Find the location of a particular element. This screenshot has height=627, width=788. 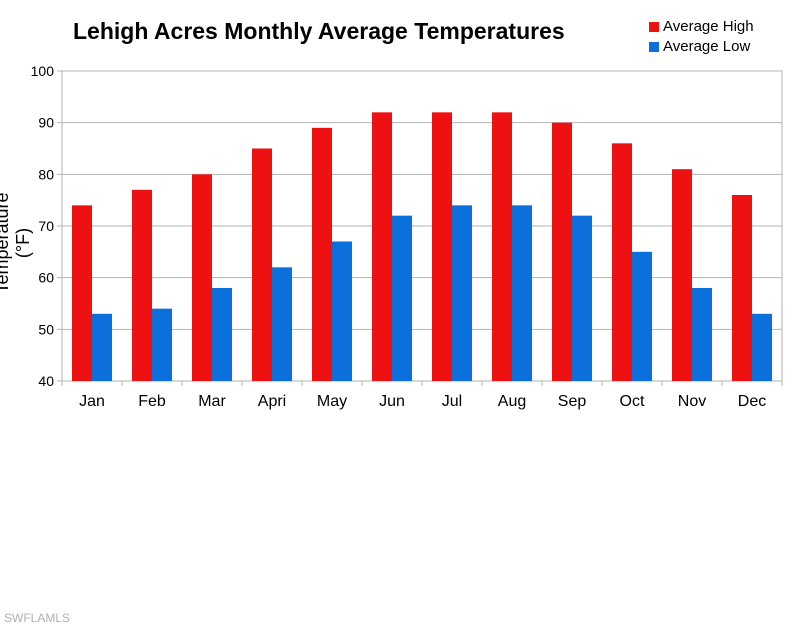

legend-label-high: Average High is located at coordinates (708, 26).